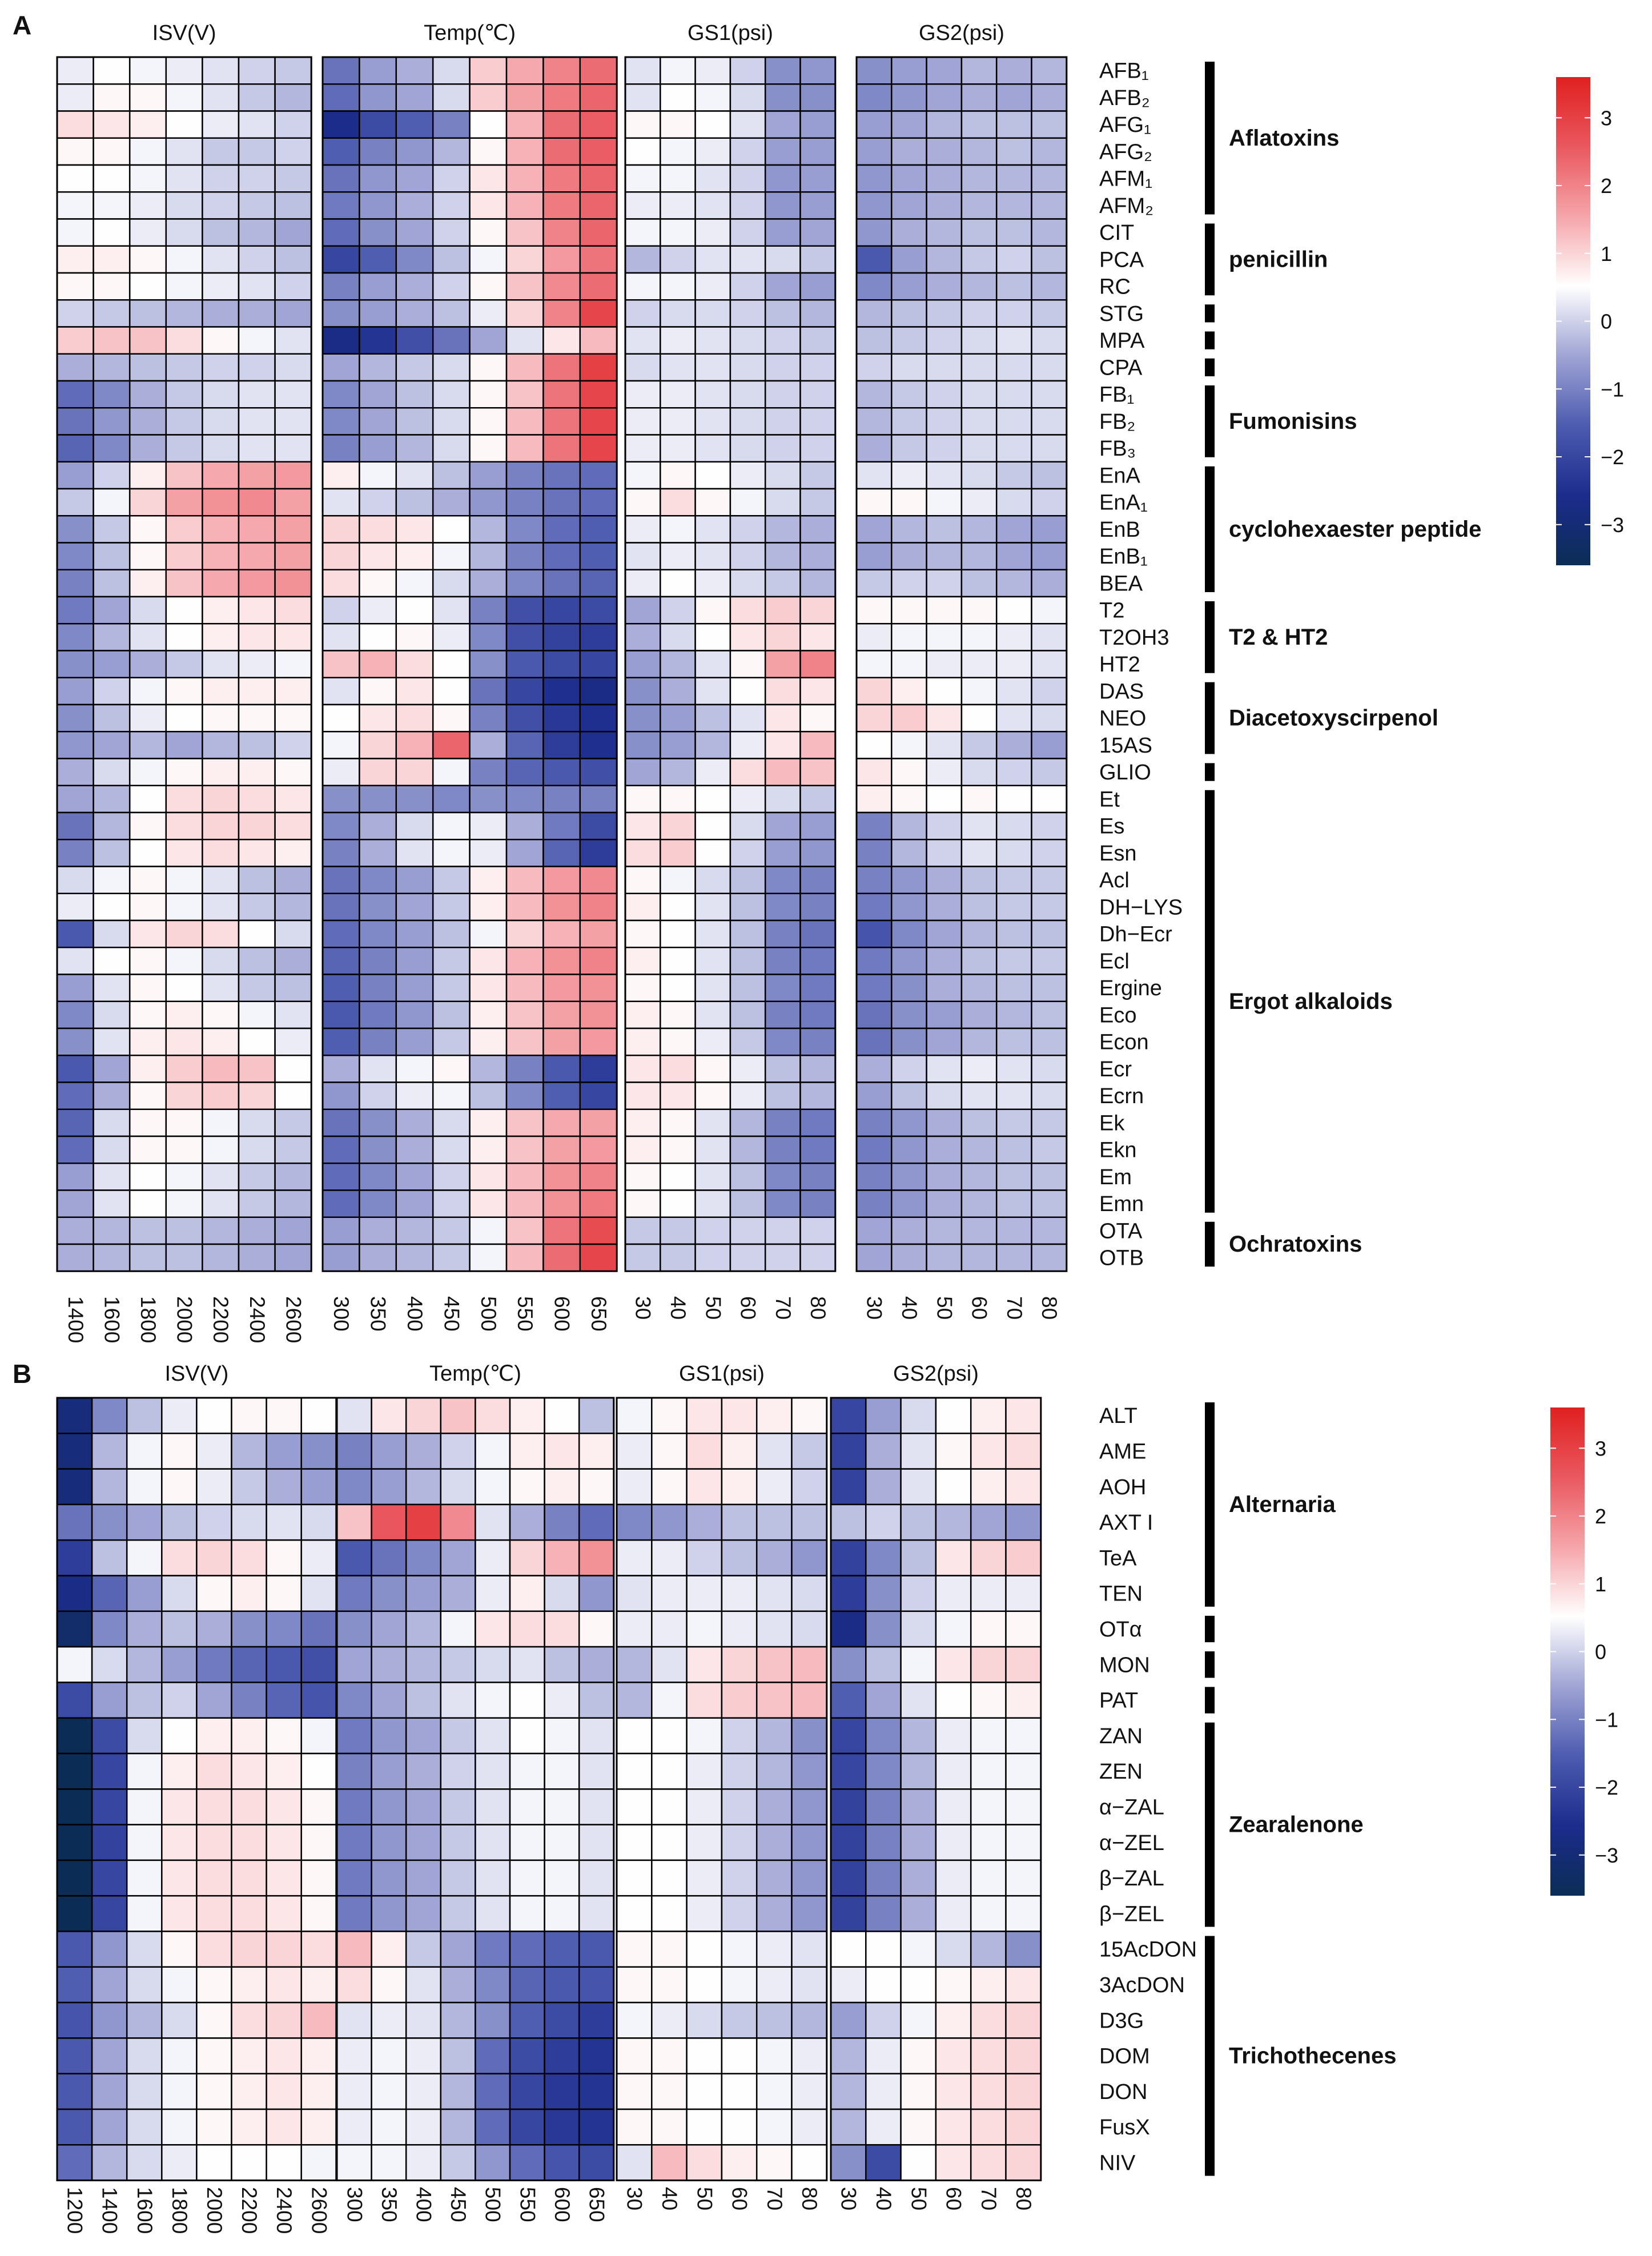 The width and height of the screenshot is (1652, 2256). Describe the element at coordinates (1355, 529) in the screenshot. I see `category-label: cyclohexaester peptide` at that location.